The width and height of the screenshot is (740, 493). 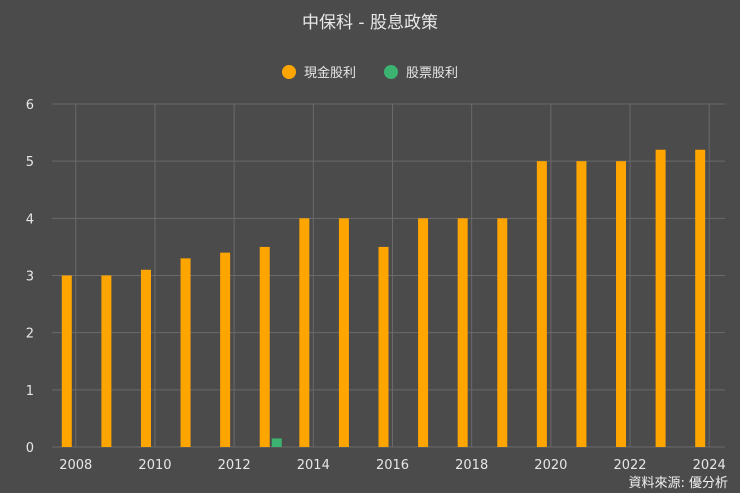 What do you see at coordinates (471, 465) in the screenshot?
I see `x-tick-label: 2018` at bounding box center [471, 465].